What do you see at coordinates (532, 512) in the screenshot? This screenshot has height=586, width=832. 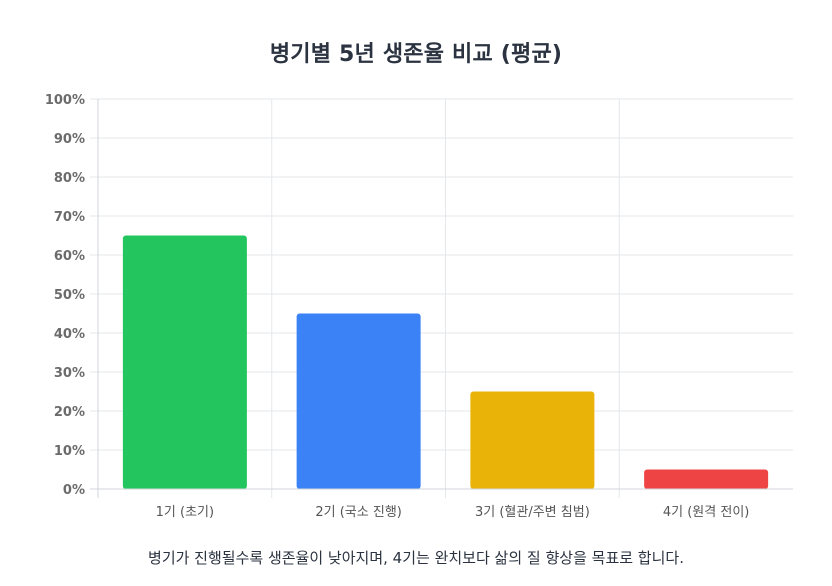 I see `x-tick-label: 3기 (혈관/주변 침범)` at bounding box center [532, 512].